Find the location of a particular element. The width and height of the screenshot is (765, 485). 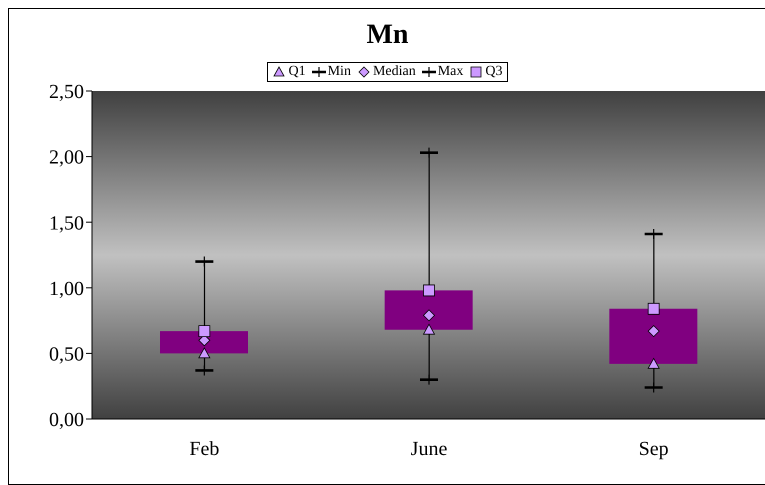

y-tick-label: 2,00 is located at coordinates (66, 157).